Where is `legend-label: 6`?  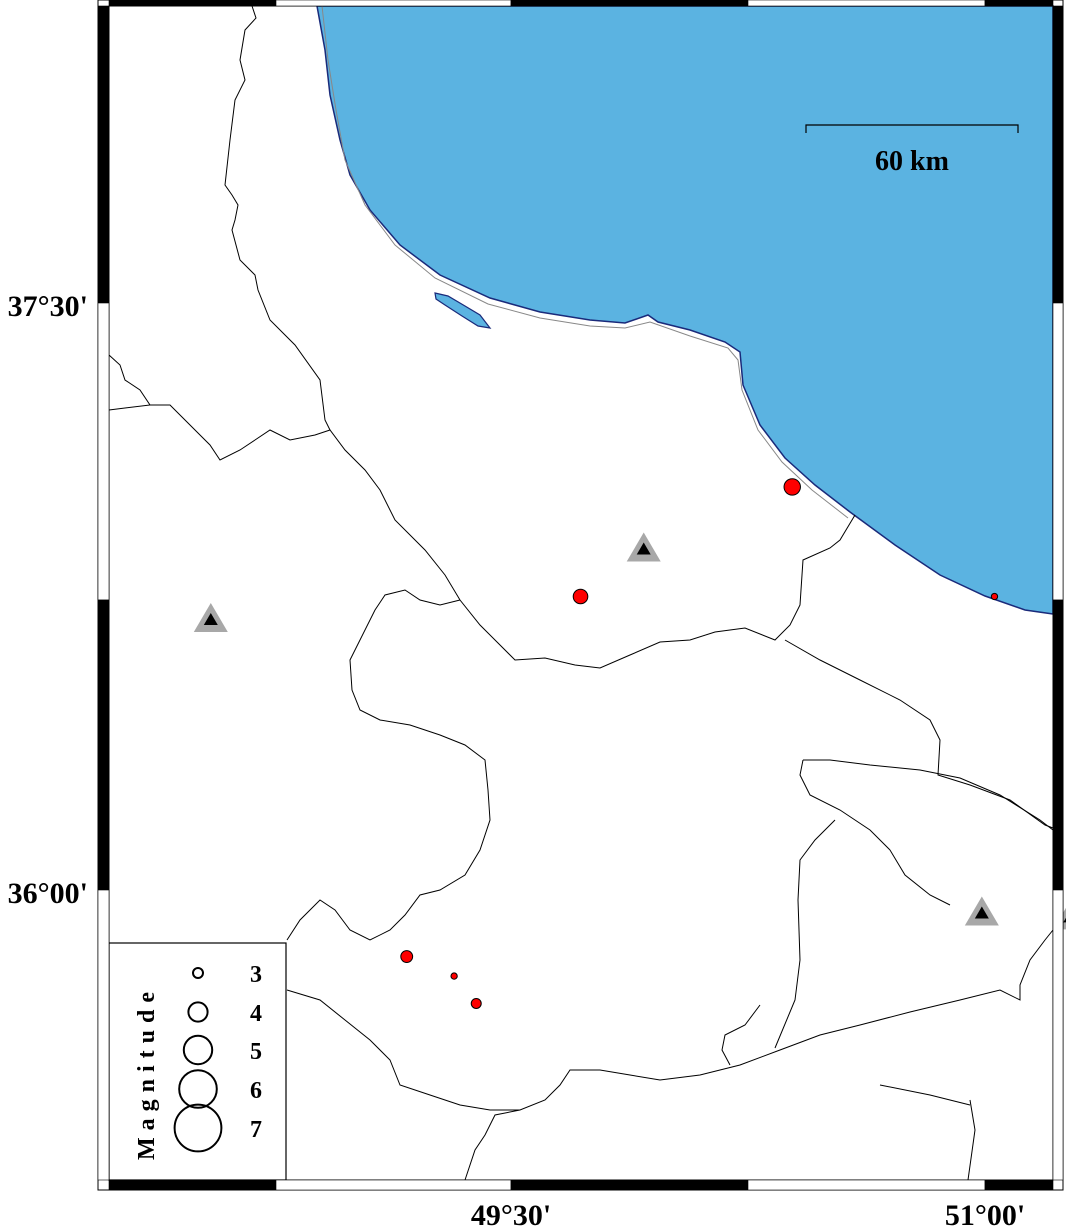 legend-label: 6 is located at coordinates (256, 1091).